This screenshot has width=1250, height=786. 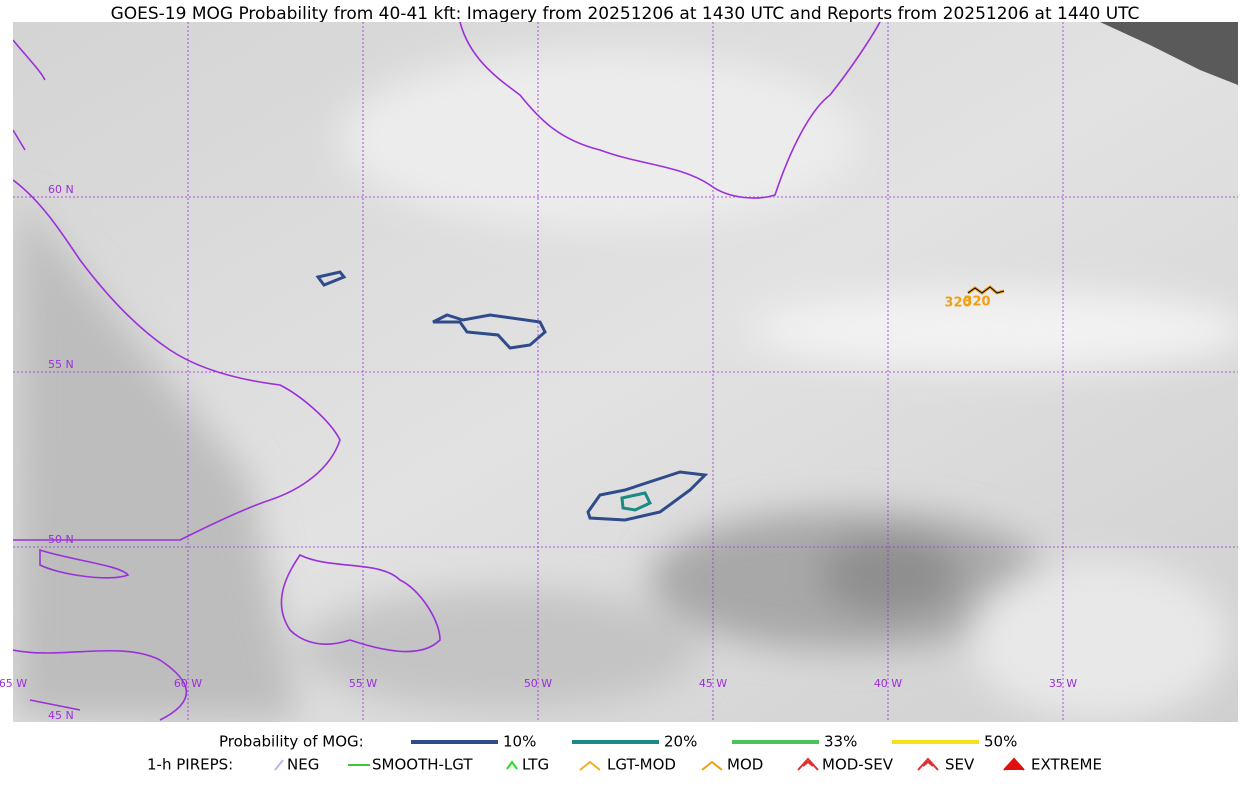 What do you see at coordinates (641, 765) in the screenshot?
I see `legend-label: LGT-MOD` at bounding box center [641, 765].